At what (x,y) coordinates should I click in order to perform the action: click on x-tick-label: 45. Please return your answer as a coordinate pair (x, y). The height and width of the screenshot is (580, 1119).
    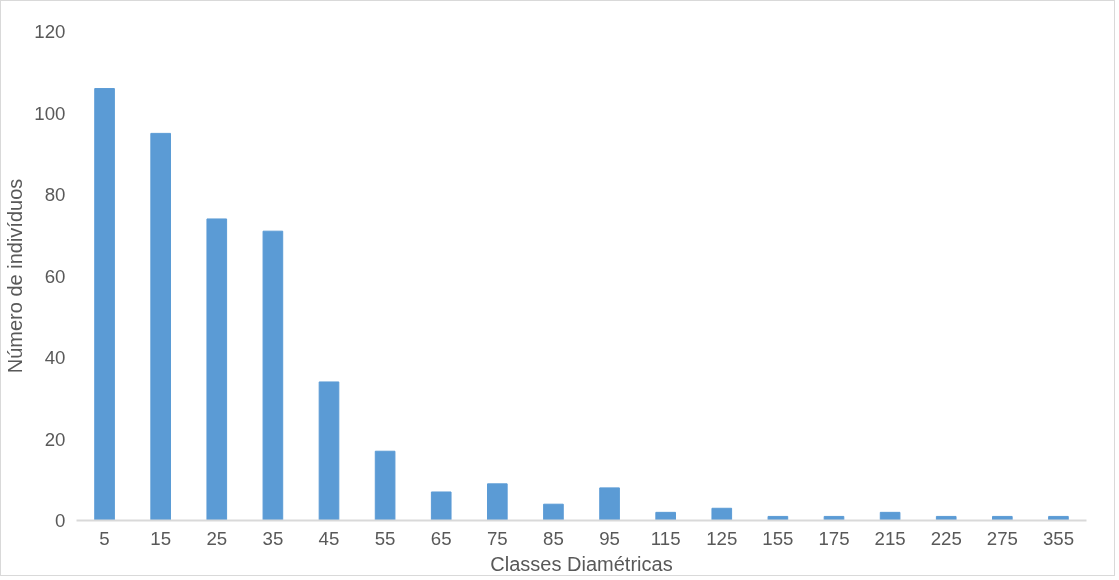
    Looking at the image, I should click on (329, 538).